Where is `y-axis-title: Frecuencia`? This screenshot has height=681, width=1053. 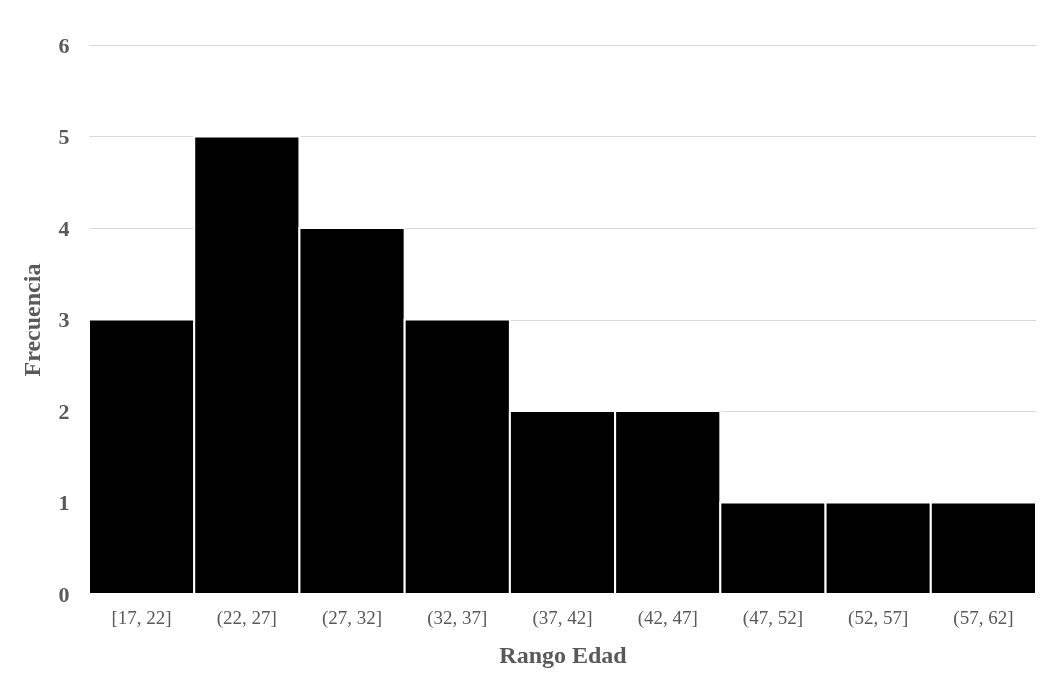
y-axis-title: Frecuencia is located at coordinates (31, 320).